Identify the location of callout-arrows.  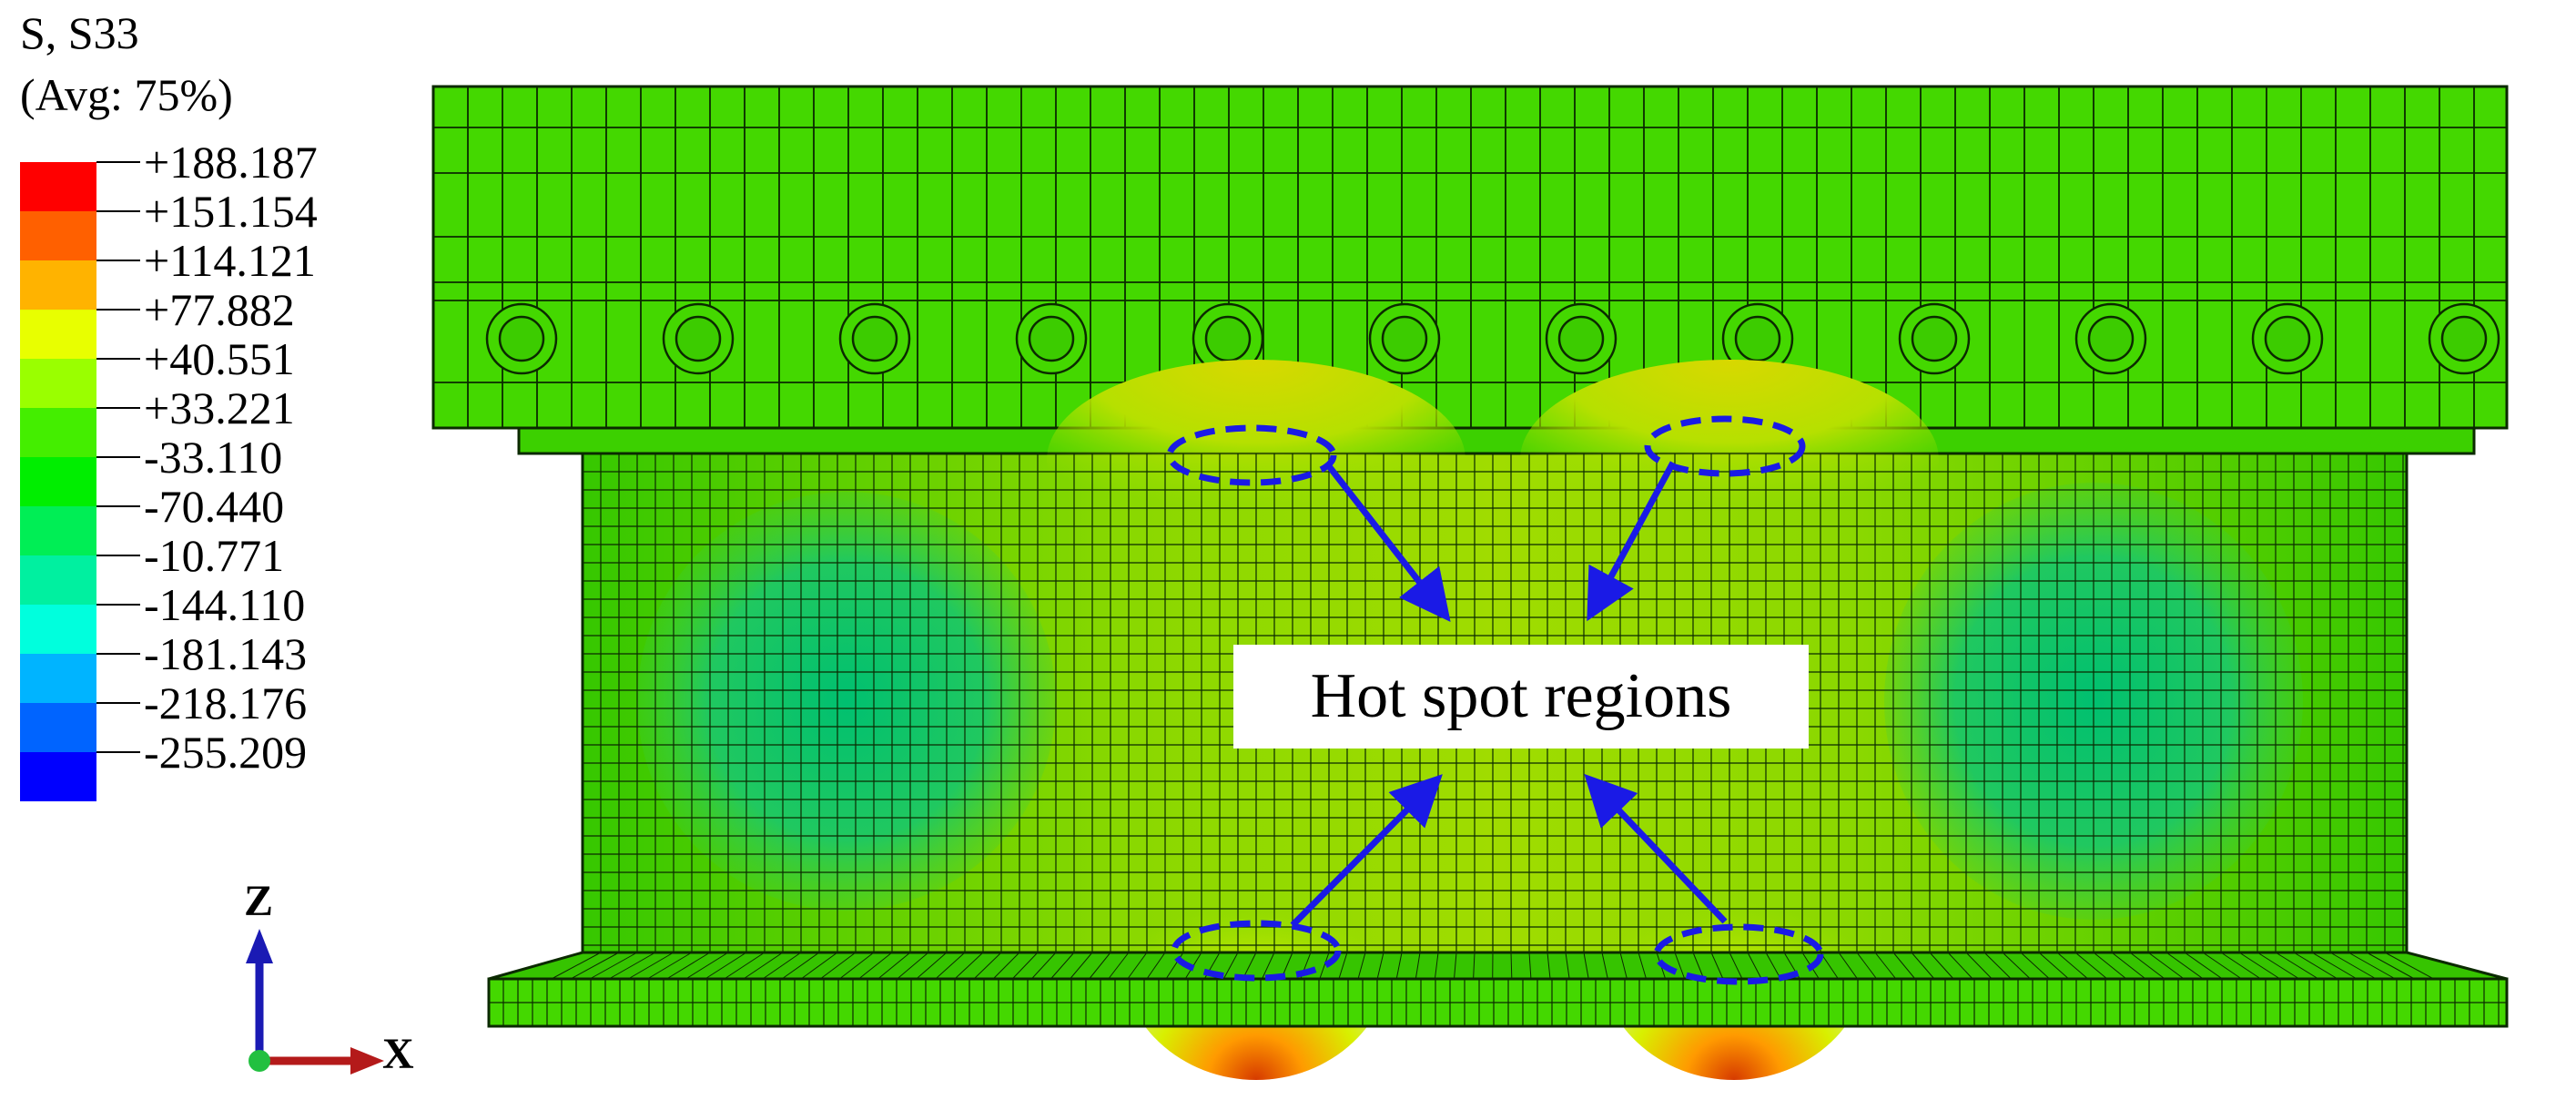
(1509, 694).